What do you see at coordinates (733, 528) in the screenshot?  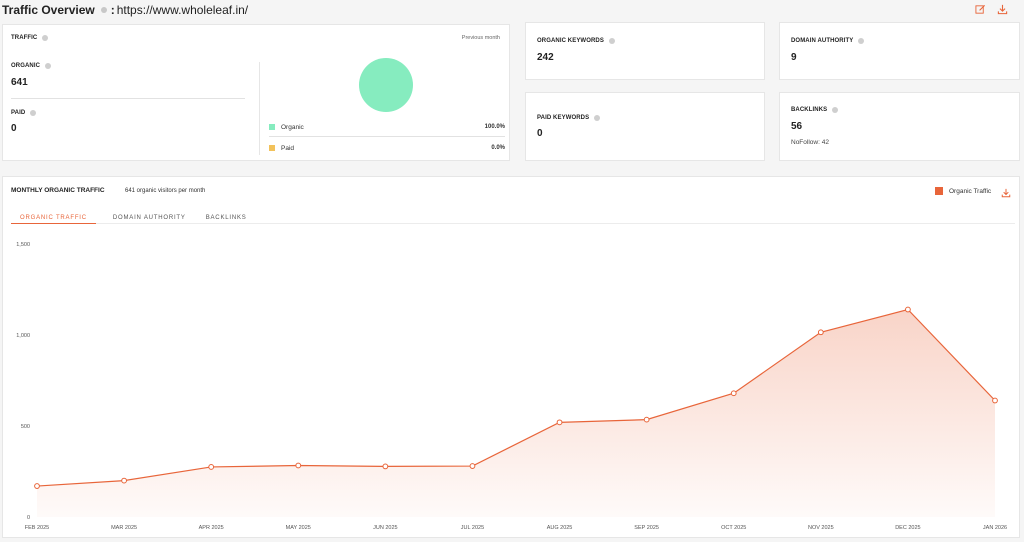 I see `x-tick-label: OCT 2025` at bounding box center [733, 528].